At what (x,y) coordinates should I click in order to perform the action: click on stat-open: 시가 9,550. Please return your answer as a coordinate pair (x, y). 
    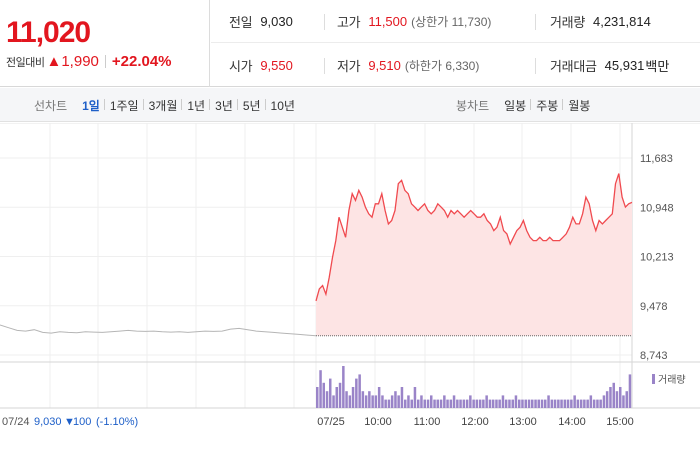
    Looking at the image, I should click on (261, 65).